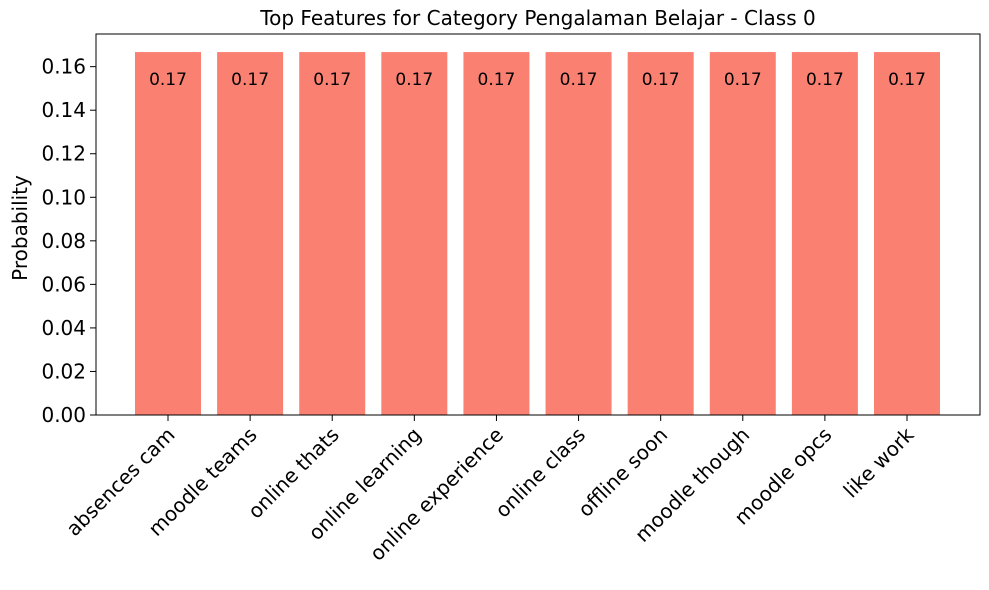 This screenshot has width=989, height=590. I want to click on y-tick-label: 0.04, so click(63, 328).